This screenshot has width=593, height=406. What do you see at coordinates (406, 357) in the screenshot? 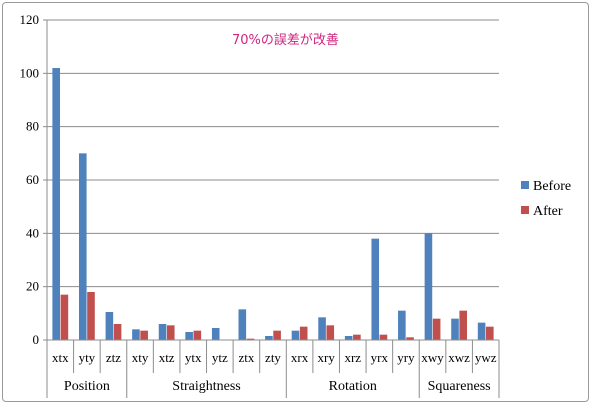
I see `category-label: yry` at bounding box center [406, 357].